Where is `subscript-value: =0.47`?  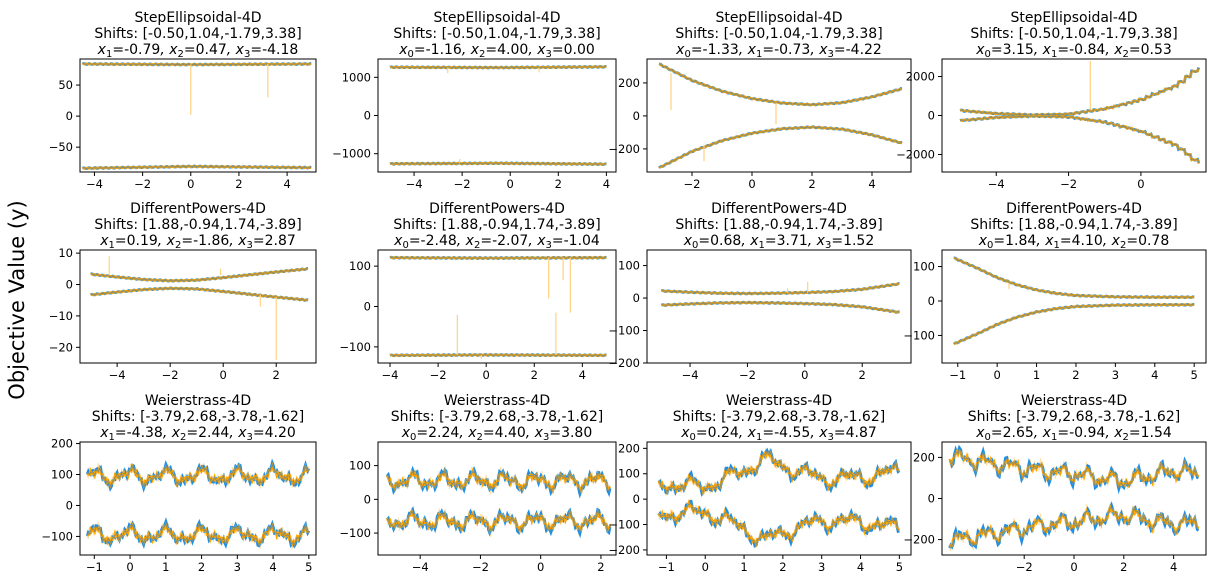
subscript-value: =0.47 is located at coordinates (205, 50).